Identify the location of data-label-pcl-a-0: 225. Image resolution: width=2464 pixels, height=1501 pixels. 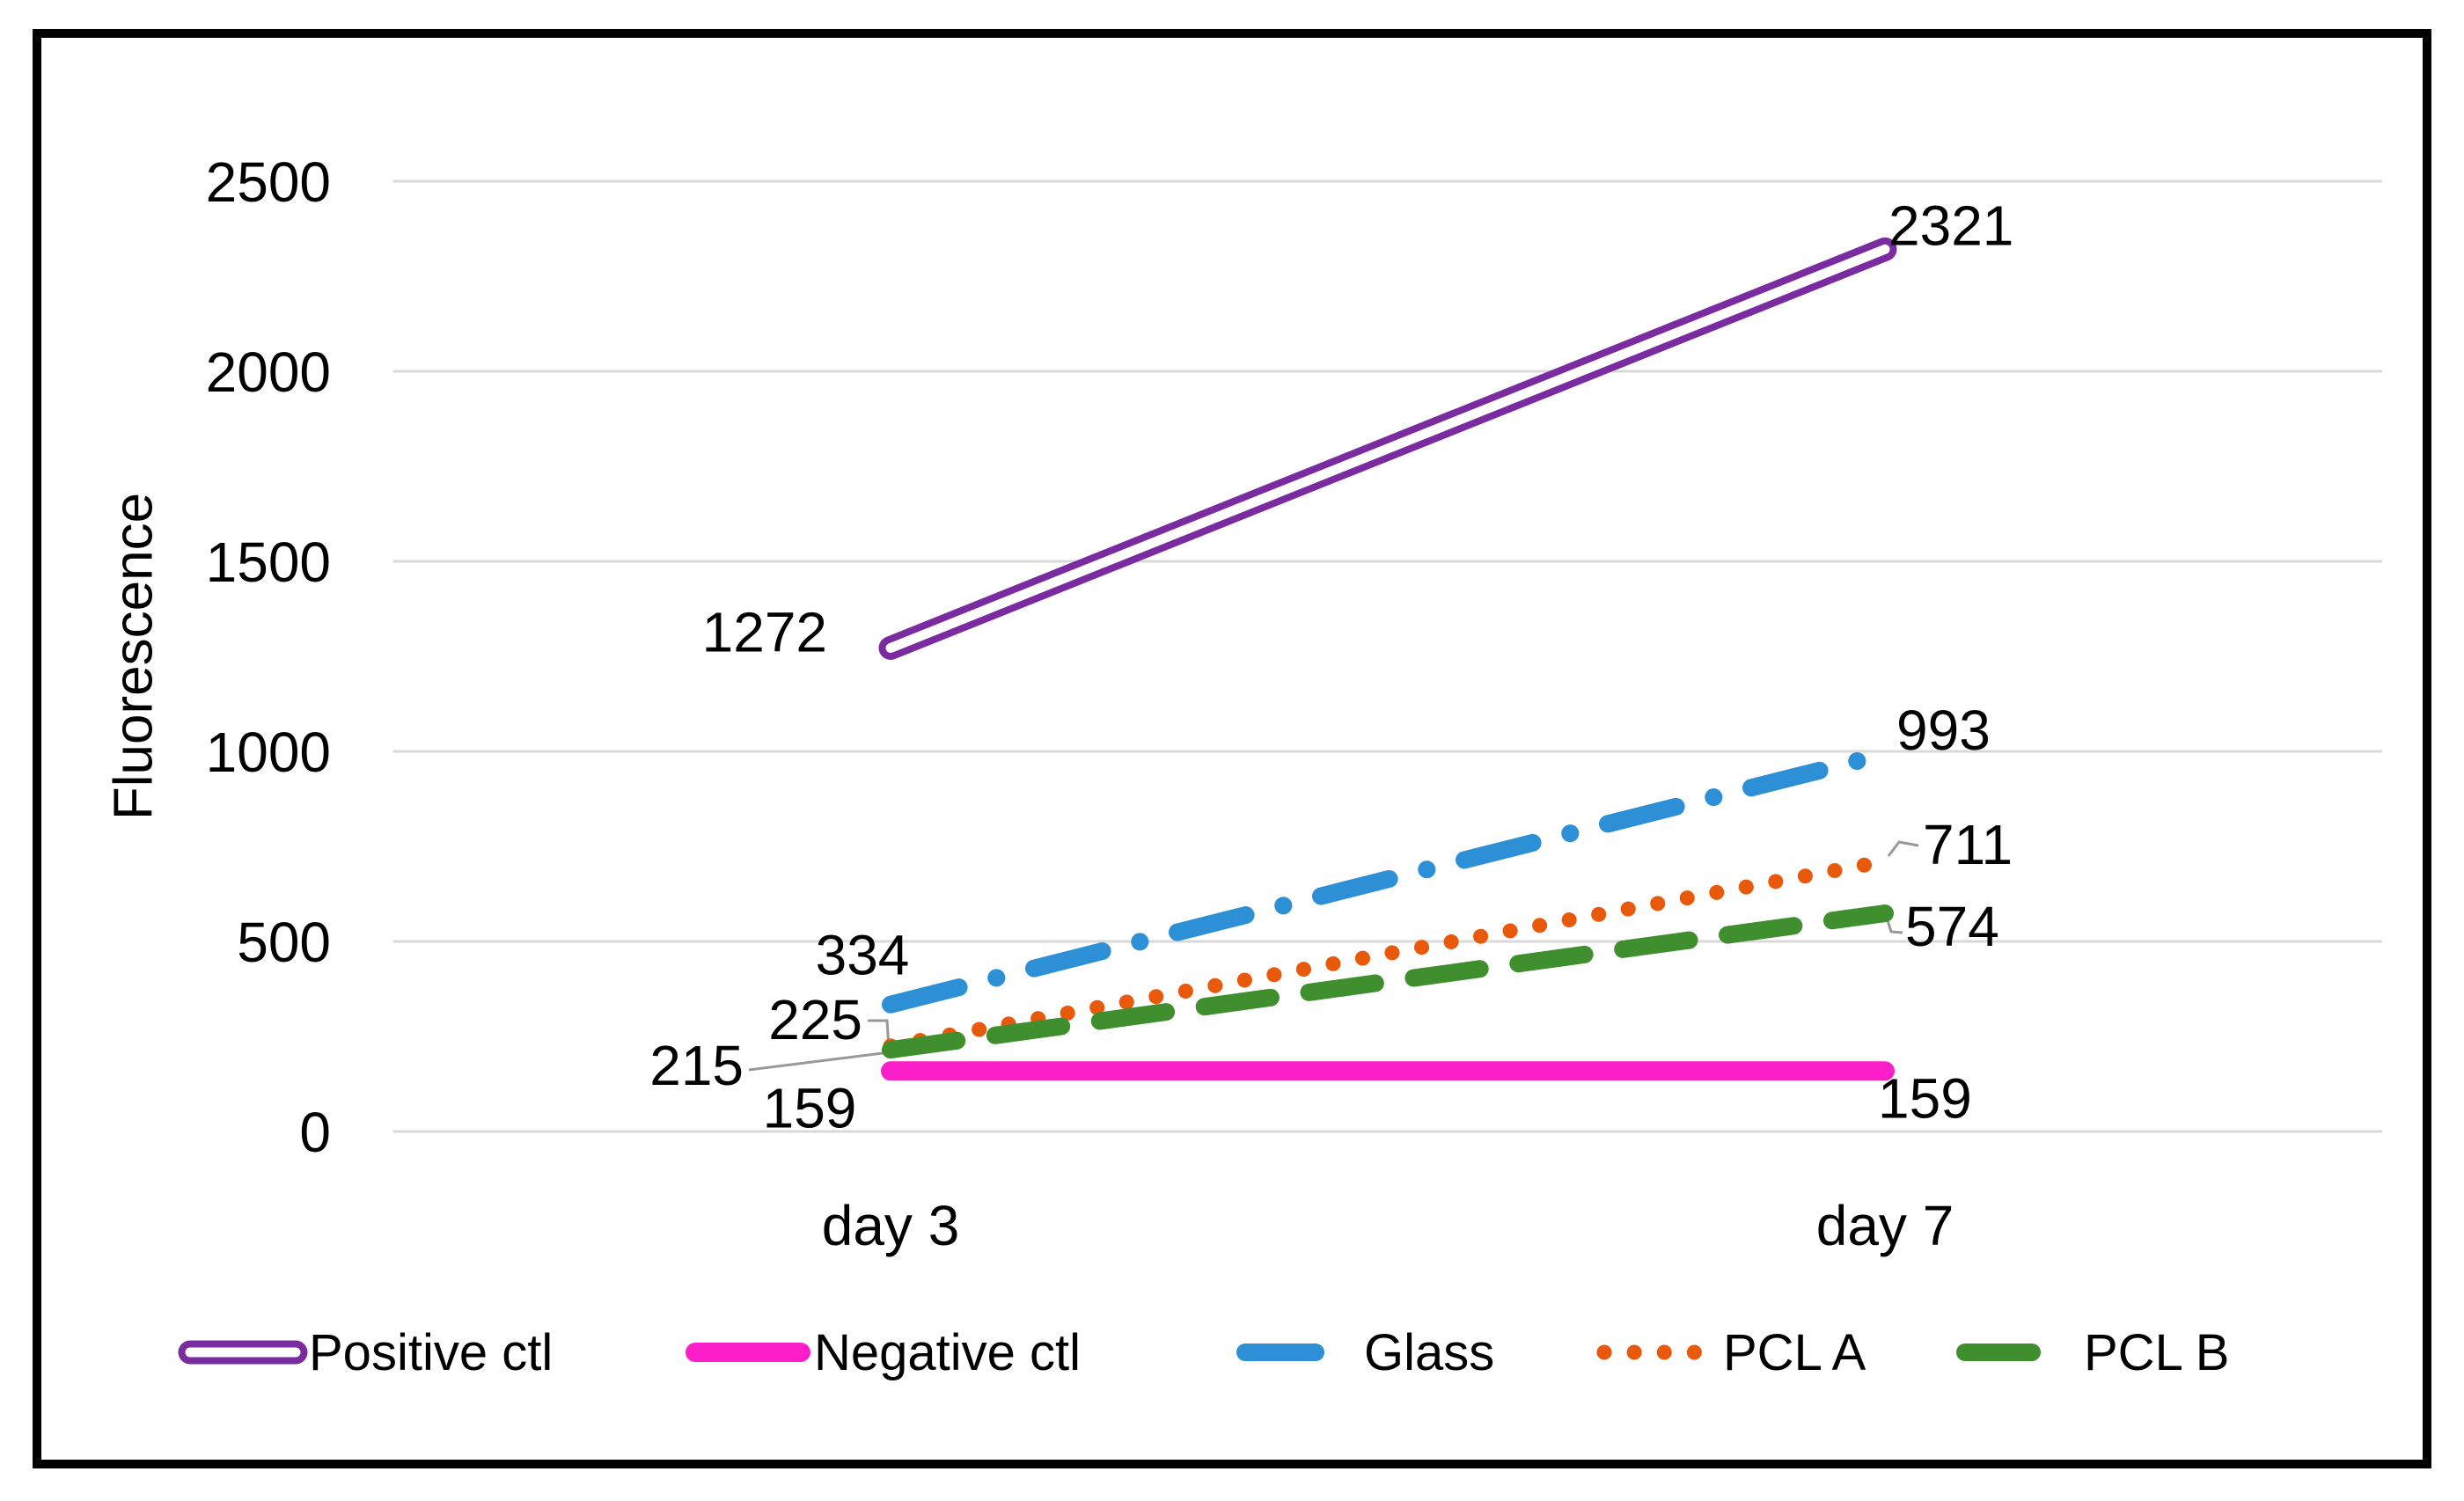
(815, 1019).